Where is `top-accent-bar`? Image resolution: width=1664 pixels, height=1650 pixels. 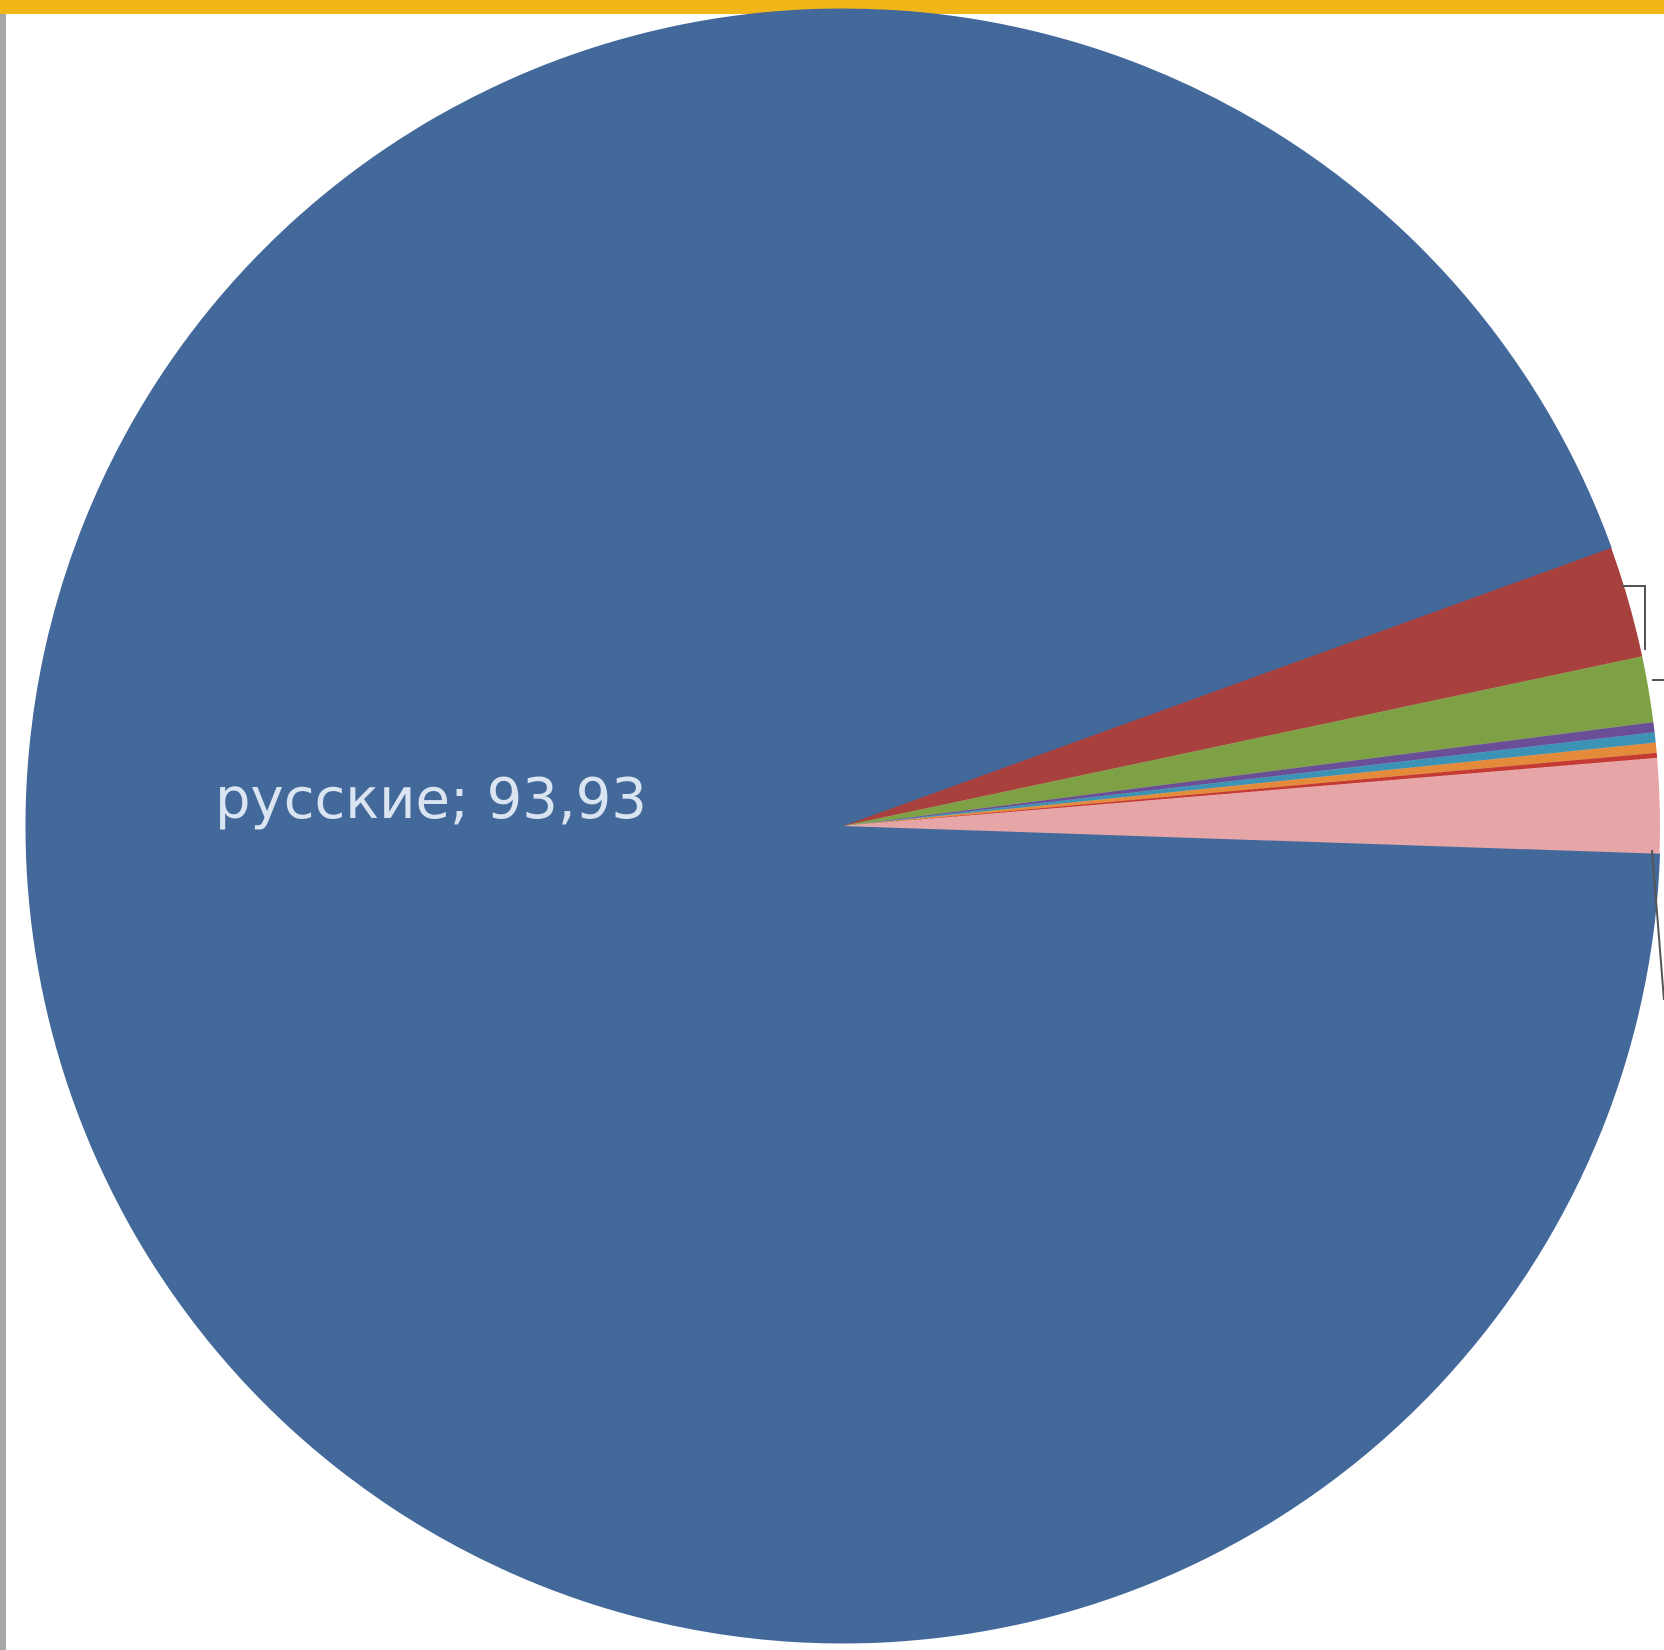
top-accent-bar is located at coordinates (832, 7).